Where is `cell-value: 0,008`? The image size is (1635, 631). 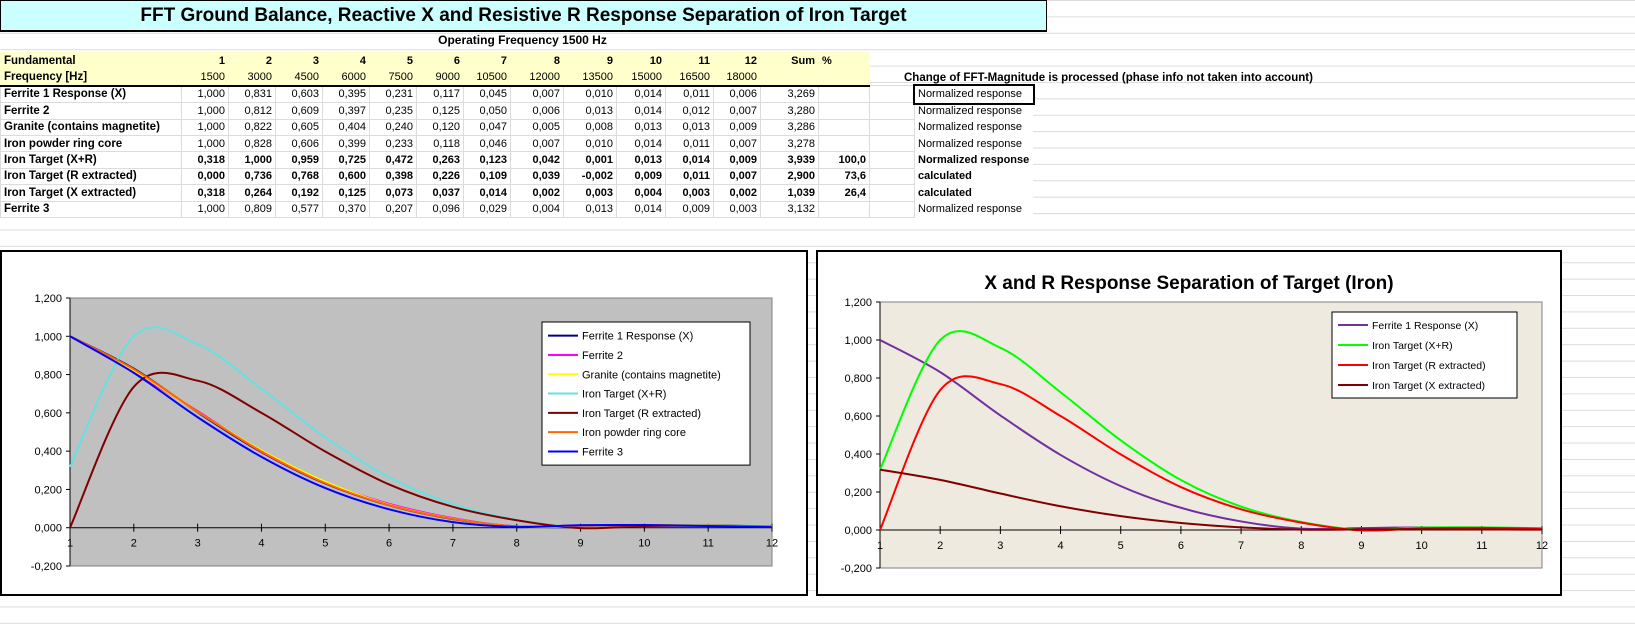 cell-value: 0,008 is located at coordinates (590, 127).